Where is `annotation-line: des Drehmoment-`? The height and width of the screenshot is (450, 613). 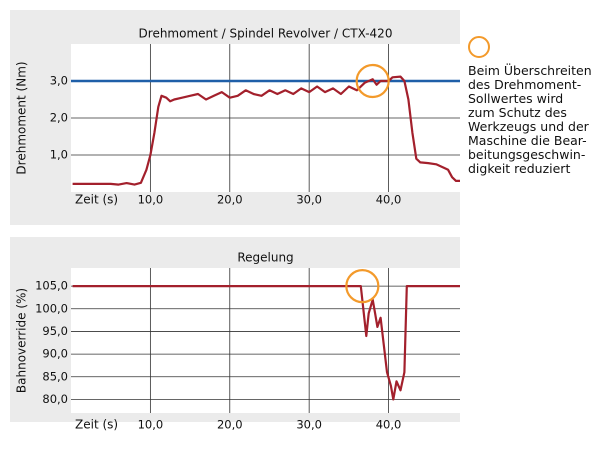 annotation-line: des Drehmoment- is located at coordinates (525, 84).